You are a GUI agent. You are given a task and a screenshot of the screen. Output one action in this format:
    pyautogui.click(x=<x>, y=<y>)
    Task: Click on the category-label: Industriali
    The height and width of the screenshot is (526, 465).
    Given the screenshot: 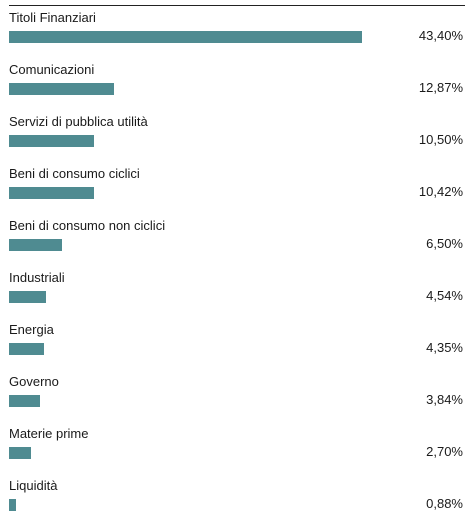 What is the action you would take?
    pyautogui.click(x=37, y=277)
    